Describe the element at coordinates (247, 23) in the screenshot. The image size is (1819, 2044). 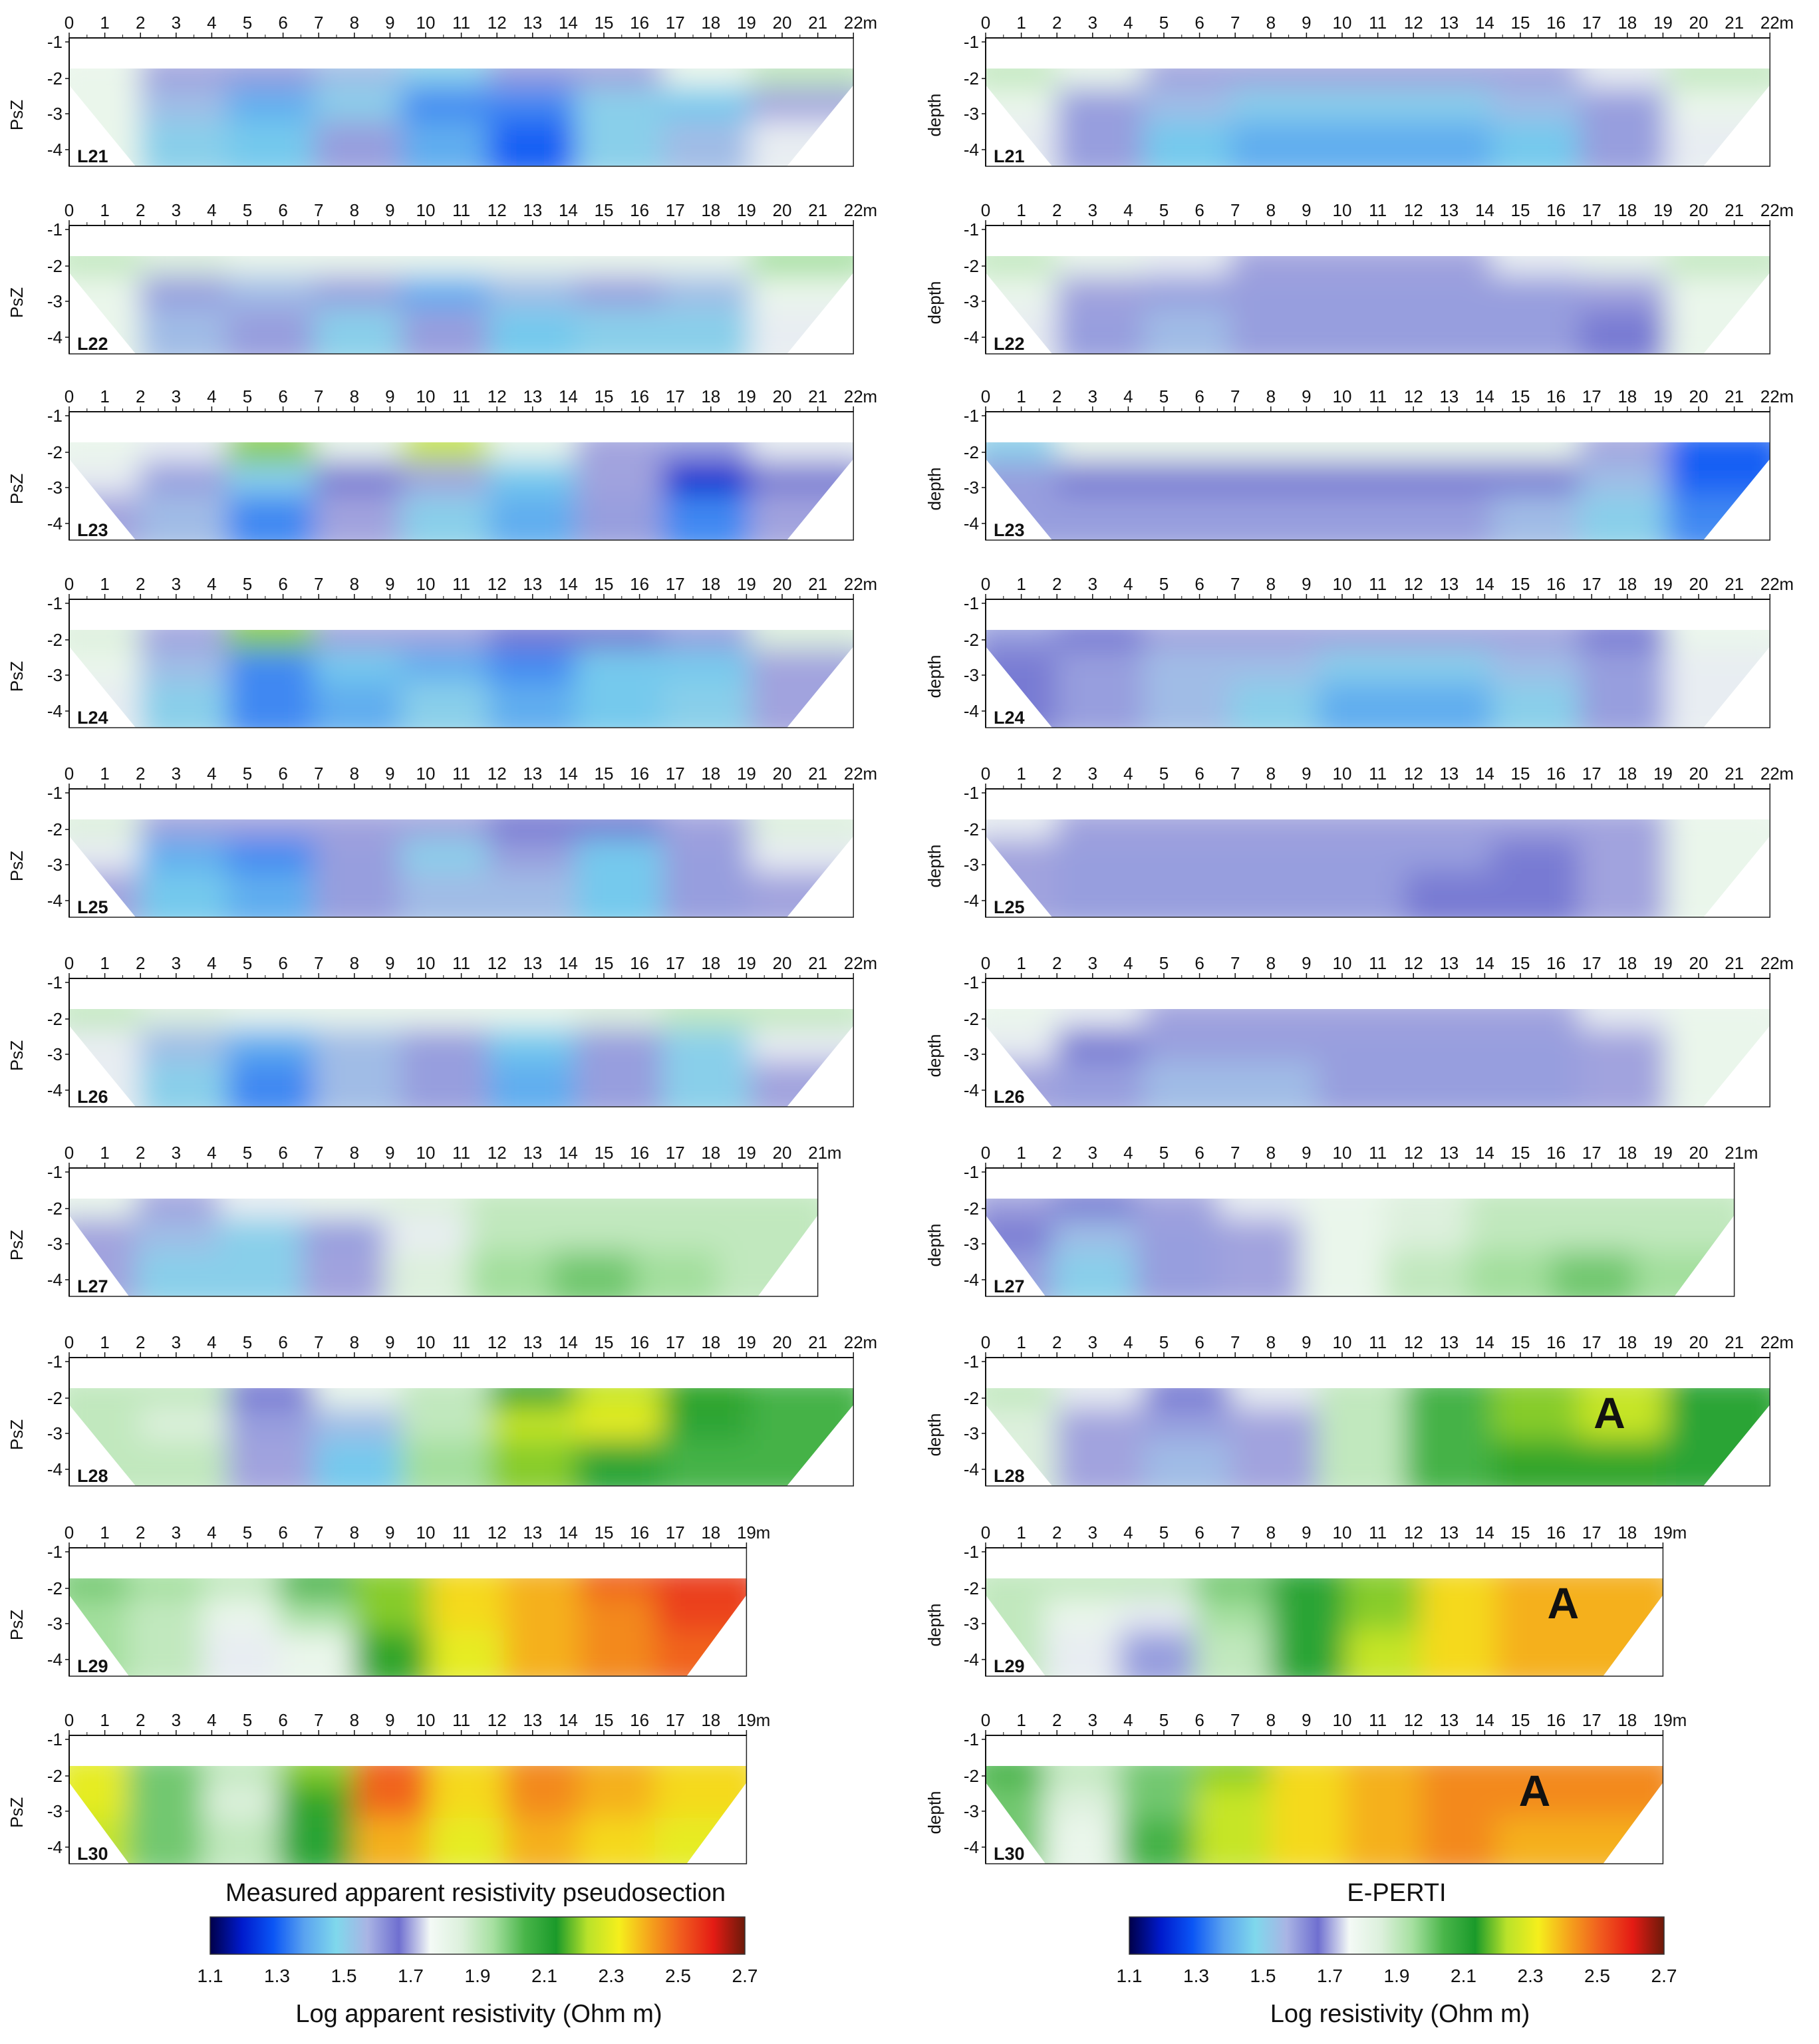
I see `x-tick-label: 5` at that location.